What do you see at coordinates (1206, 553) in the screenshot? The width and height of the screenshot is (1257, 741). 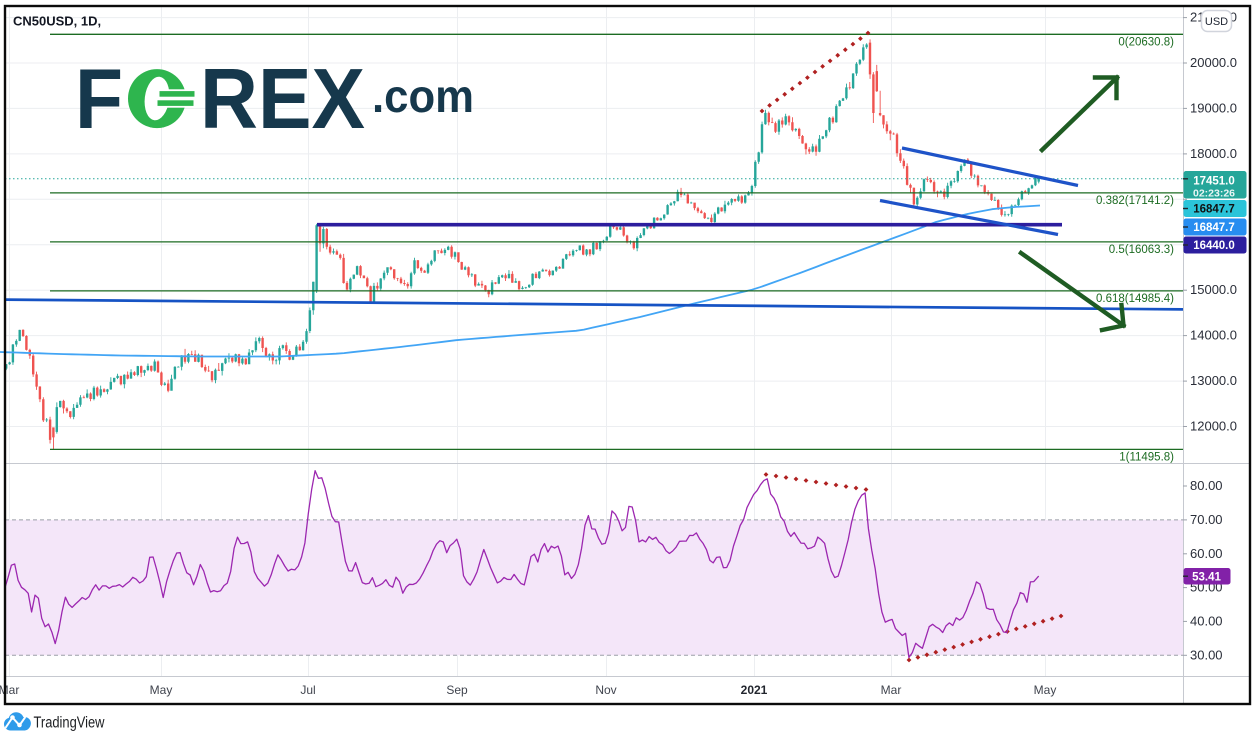 I see `svg-text: 60.00` at bounding box center [1206, 553].